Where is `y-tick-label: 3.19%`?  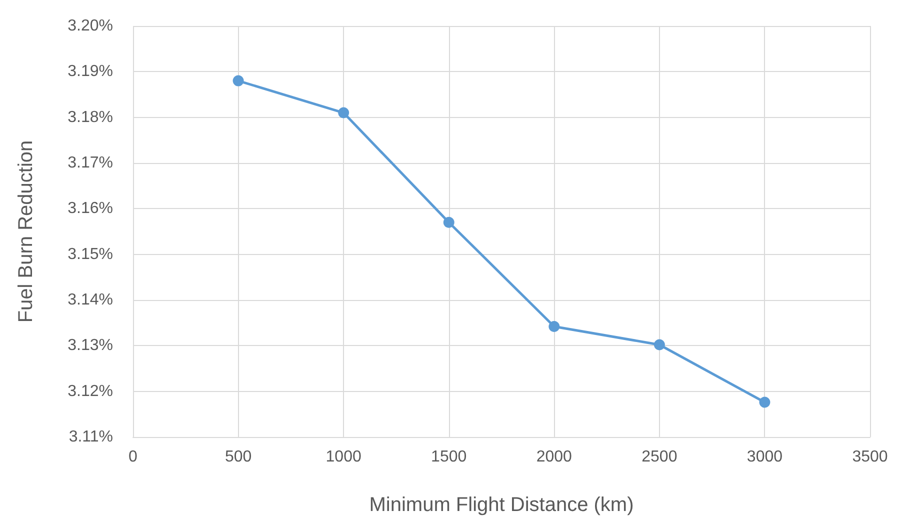 y-tick-label: 3.19% is located at coordinates (90, 71).